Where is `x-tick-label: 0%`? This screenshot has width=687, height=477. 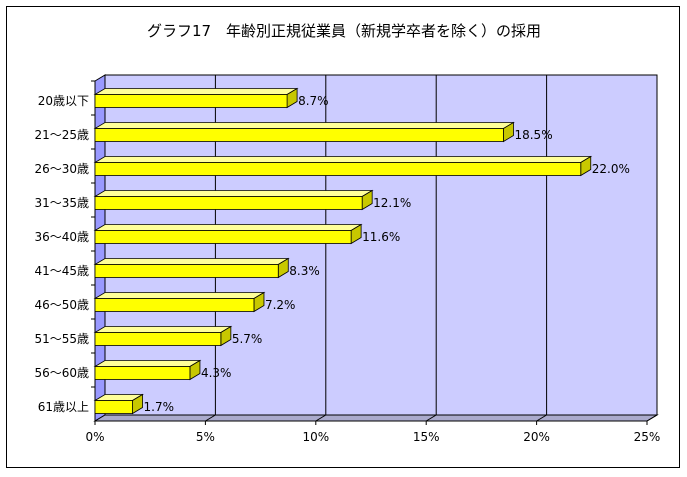 x-tick-label: 0% is located at coordinates (94, 437).